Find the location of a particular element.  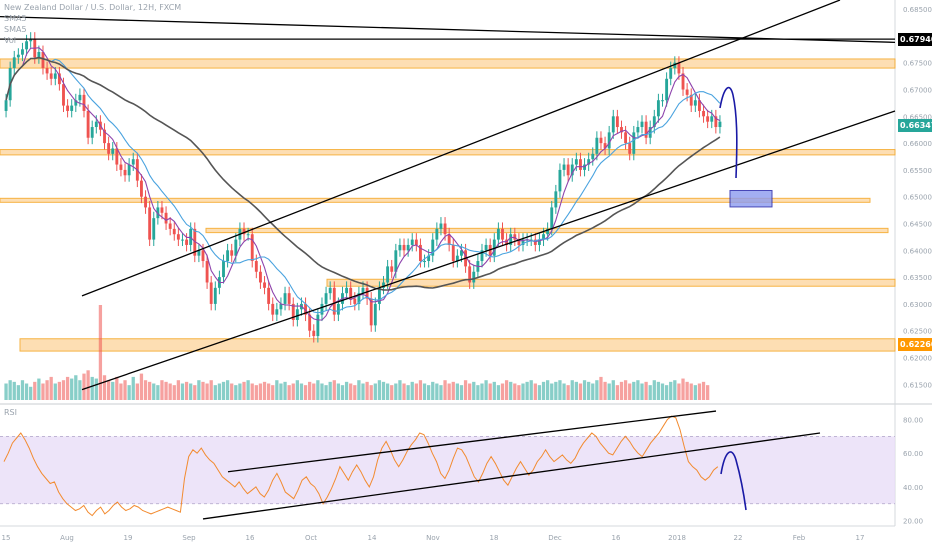

time-tick-label: 18 is located at coordinates (494, 538).